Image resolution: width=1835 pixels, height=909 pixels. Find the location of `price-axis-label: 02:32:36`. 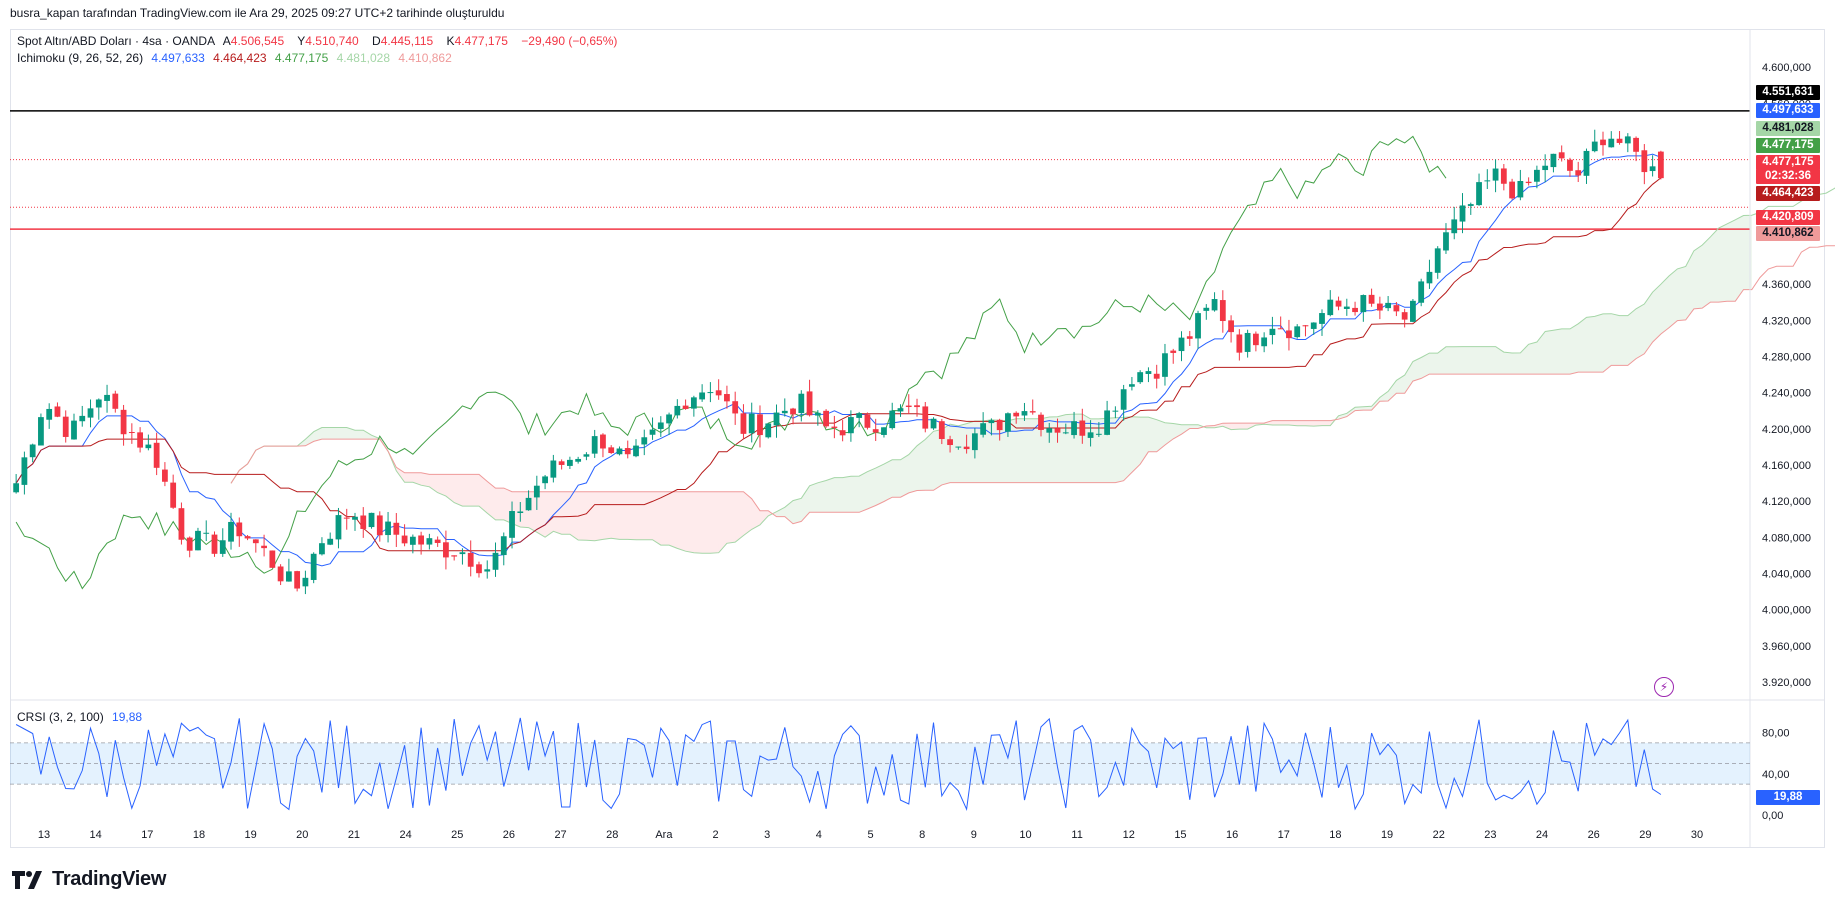

price-axis-label: 02:32:36 is located at coordinates (1788, 176).